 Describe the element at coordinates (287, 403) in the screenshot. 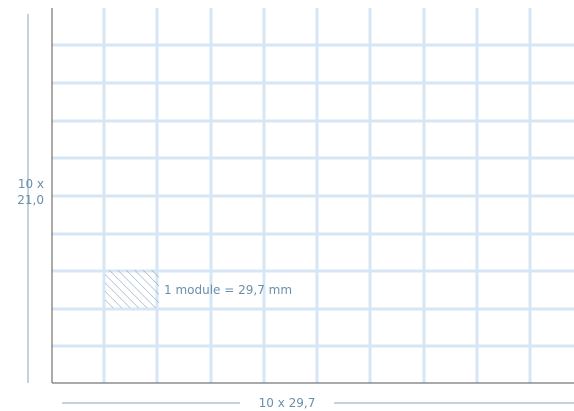

I see `width-dimension-label: 10 x 29,7` at that location.